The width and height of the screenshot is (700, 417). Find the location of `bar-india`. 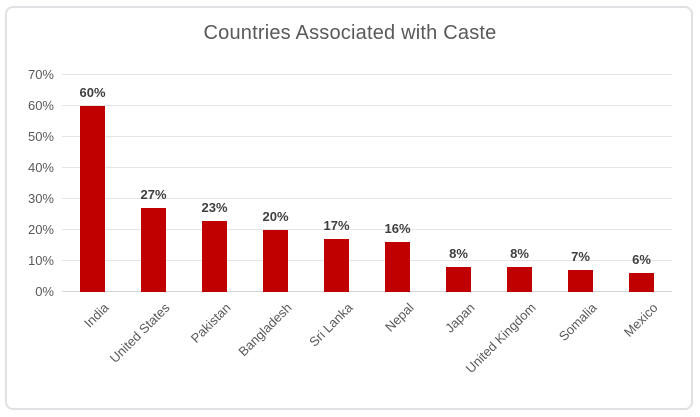

bar-india is located at coordinates (92, 199).